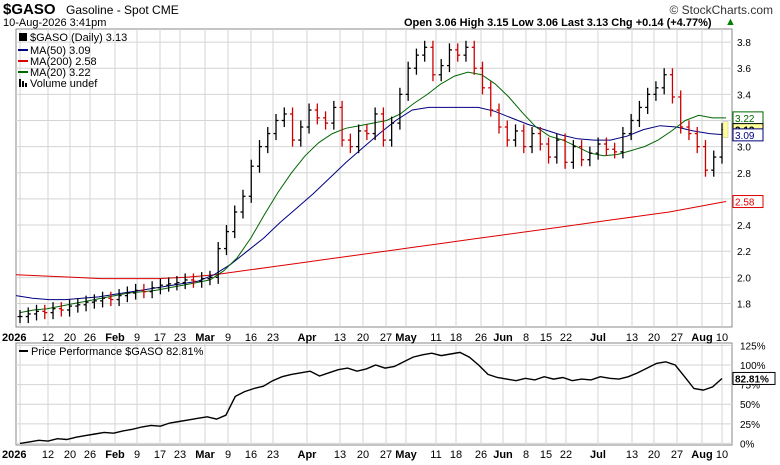 The width and height of the screenshot is (780, 465). Describe the element at coordinates (744, 174) in the screenshot. I see `y-tick-label: 2.8` at that location.